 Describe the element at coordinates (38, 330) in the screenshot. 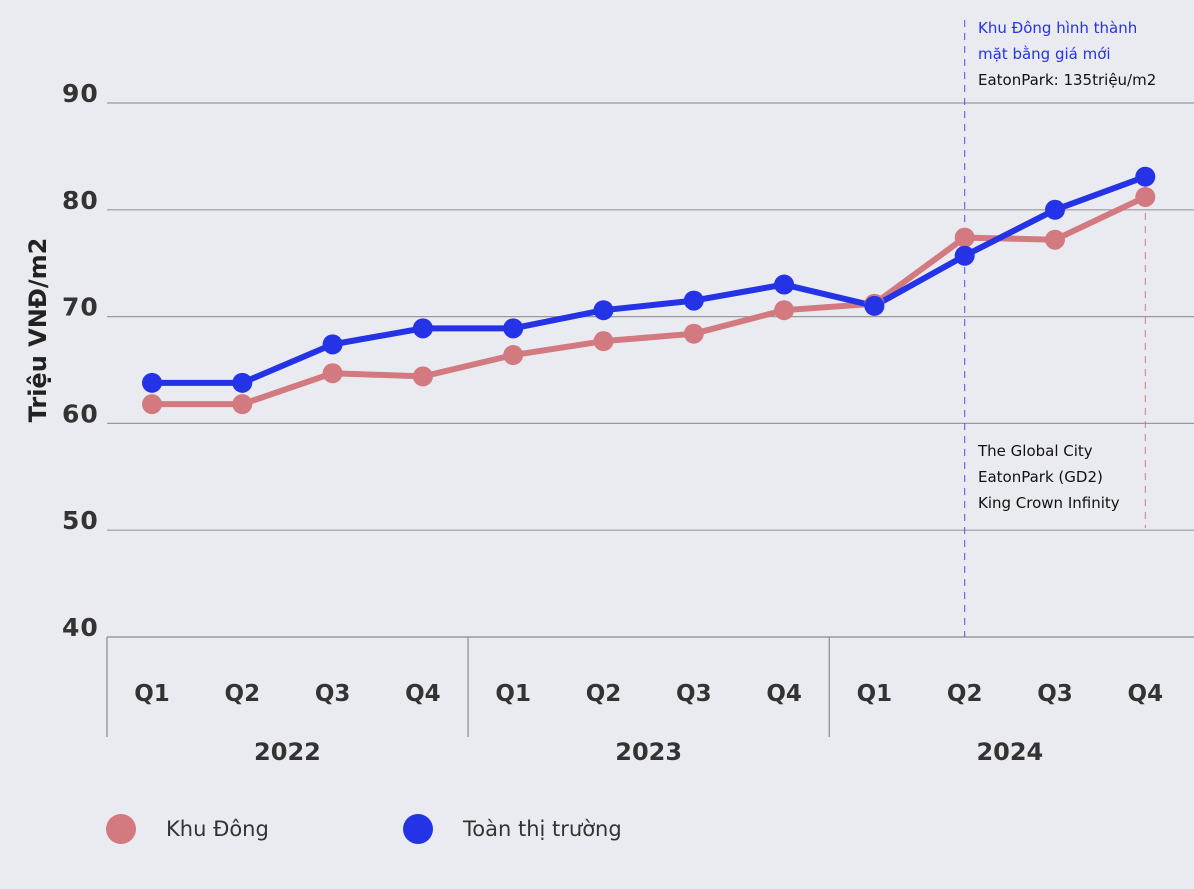

I see `y-axis-label: Triệu VNĐ/m2` at that location.